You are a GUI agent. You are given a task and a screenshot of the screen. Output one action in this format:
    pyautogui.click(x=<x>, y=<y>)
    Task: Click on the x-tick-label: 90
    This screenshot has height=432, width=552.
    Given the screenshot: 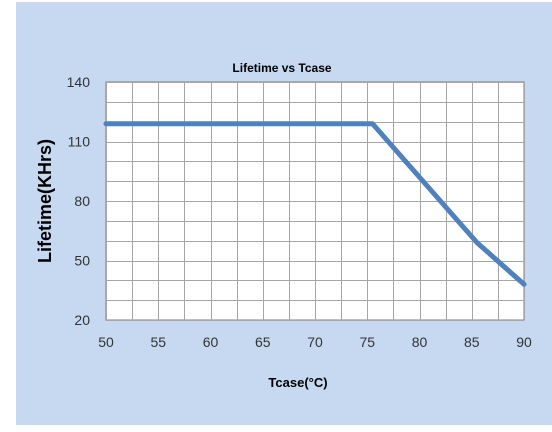 What is the action you would take?
    pyautogui.click(x=524, y=342)
    